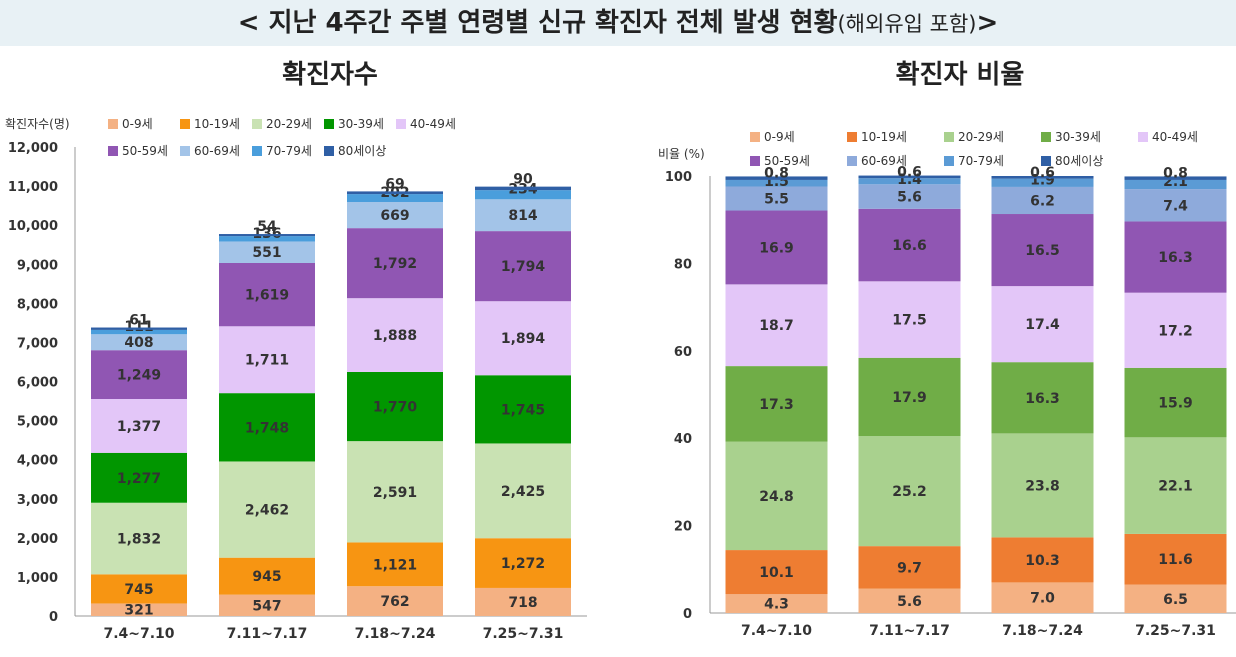  I want to click on count-data-label-10-19-3: 1,272, so click(523, 564).